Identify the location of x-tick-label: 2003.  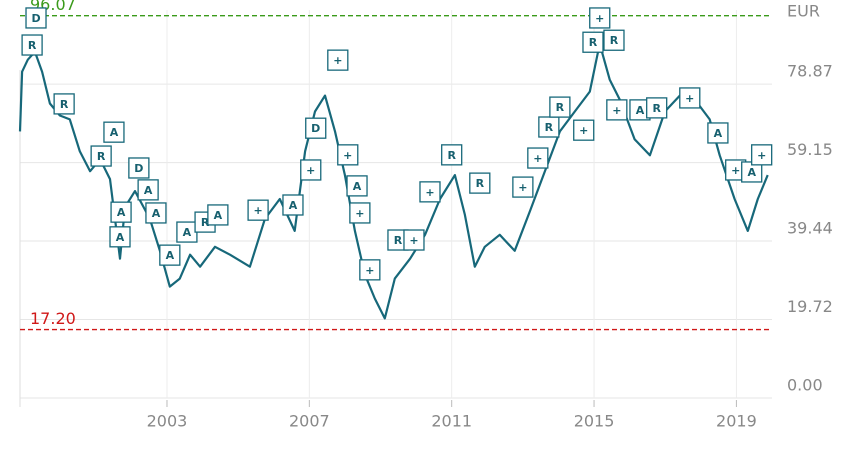
(167, 421).